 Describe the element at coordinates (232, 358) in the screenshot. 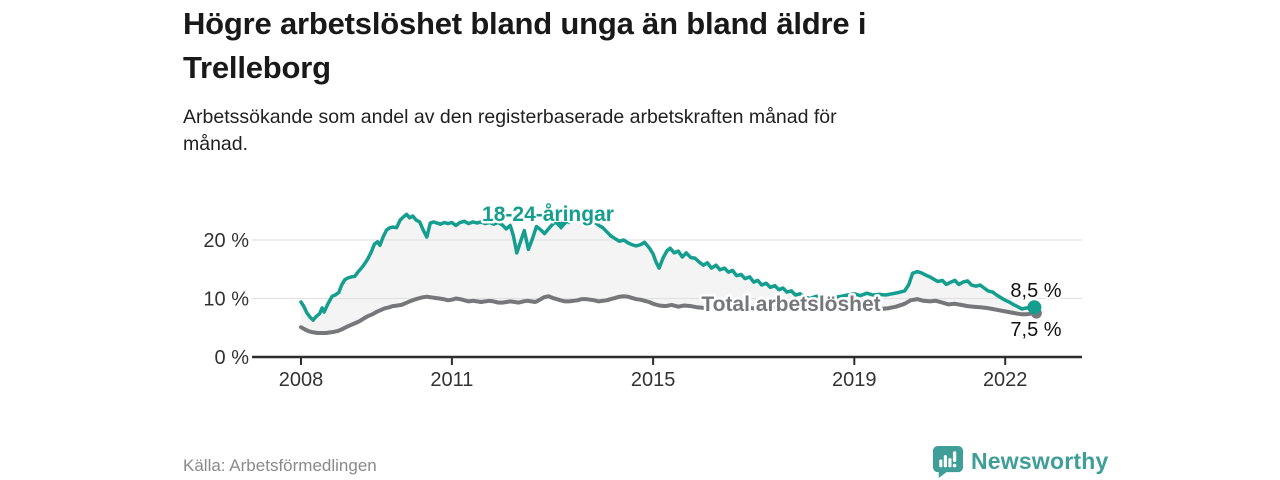

I see `y-axis-label: 0 %` at that location.